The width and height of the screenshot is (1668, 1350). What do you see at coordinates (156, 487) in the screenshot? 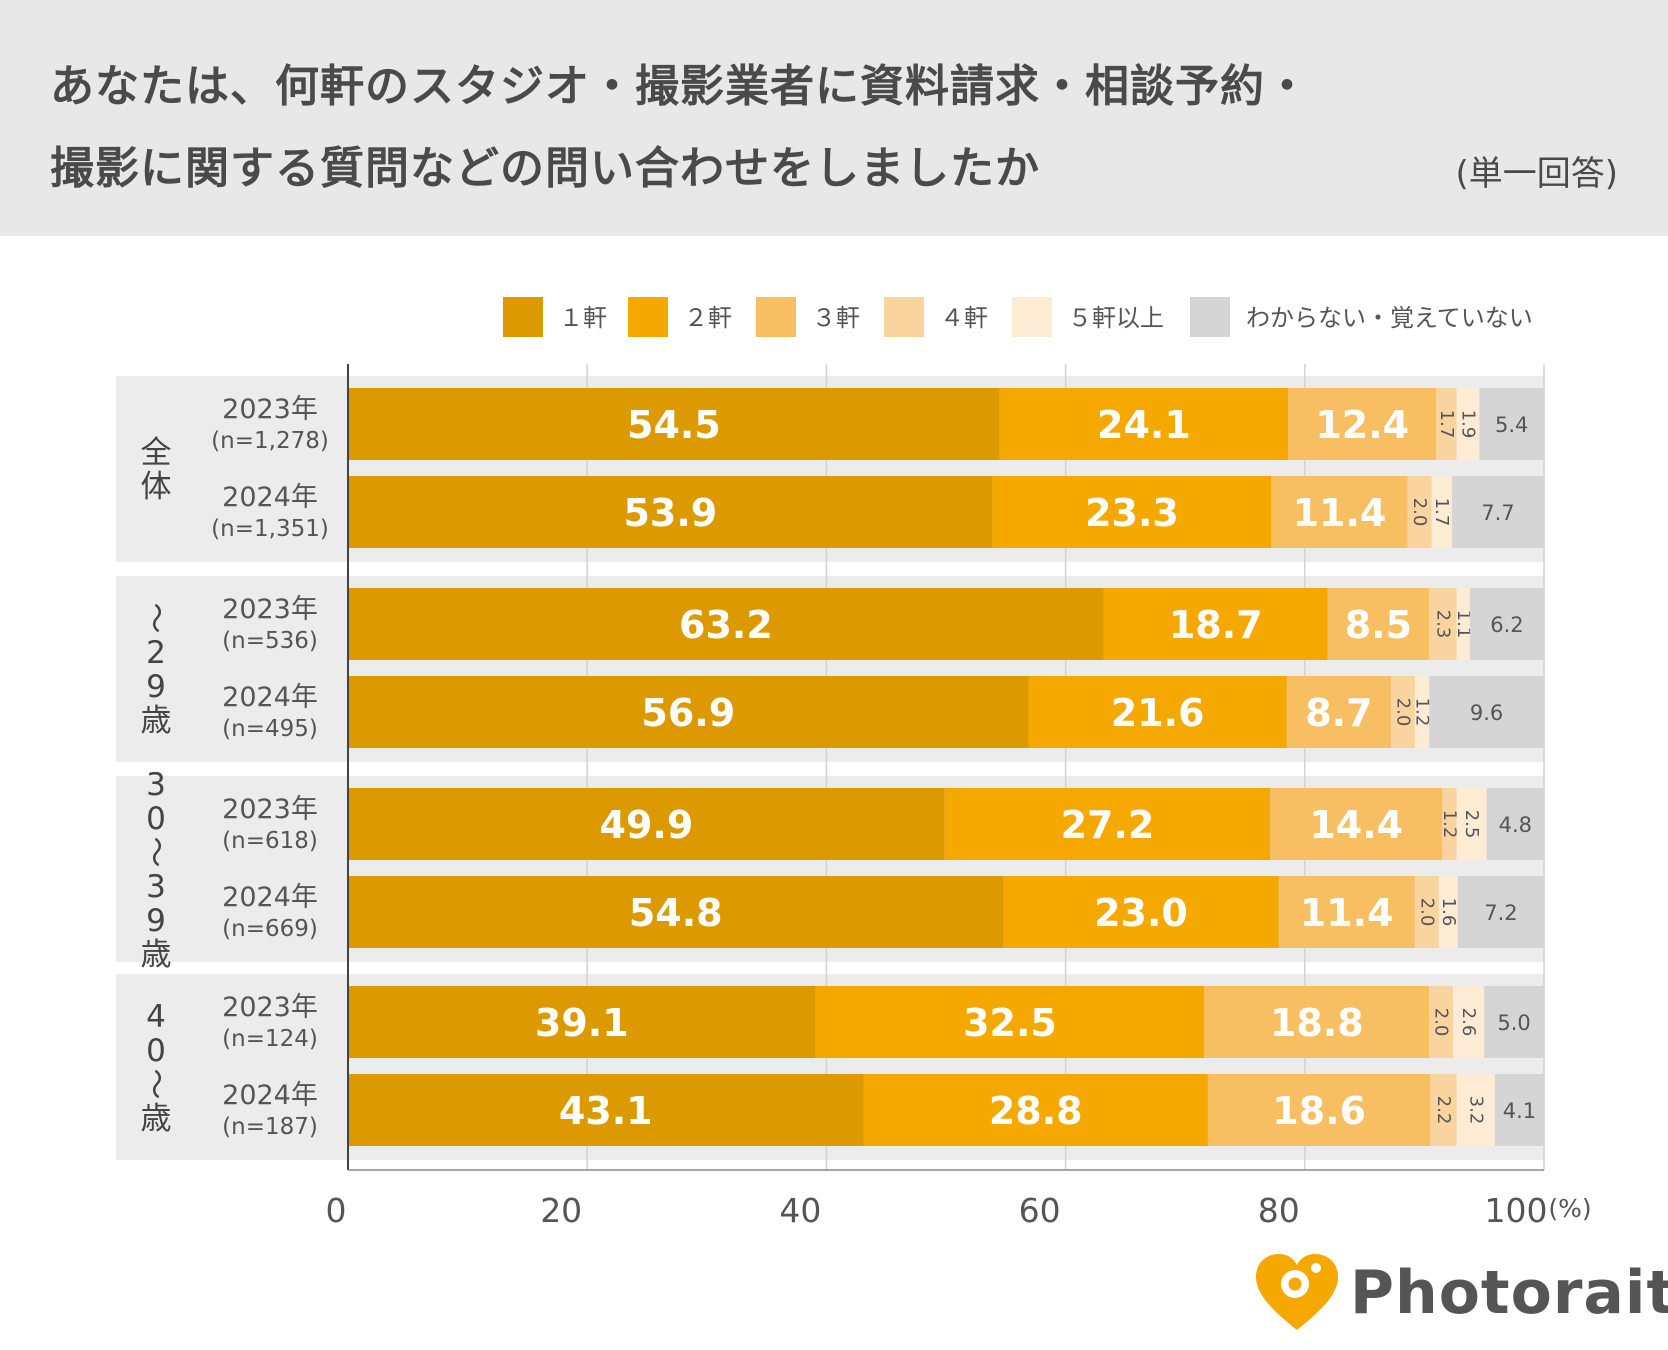
I see `group-label-char: 体` at bounding box center [156, 487].